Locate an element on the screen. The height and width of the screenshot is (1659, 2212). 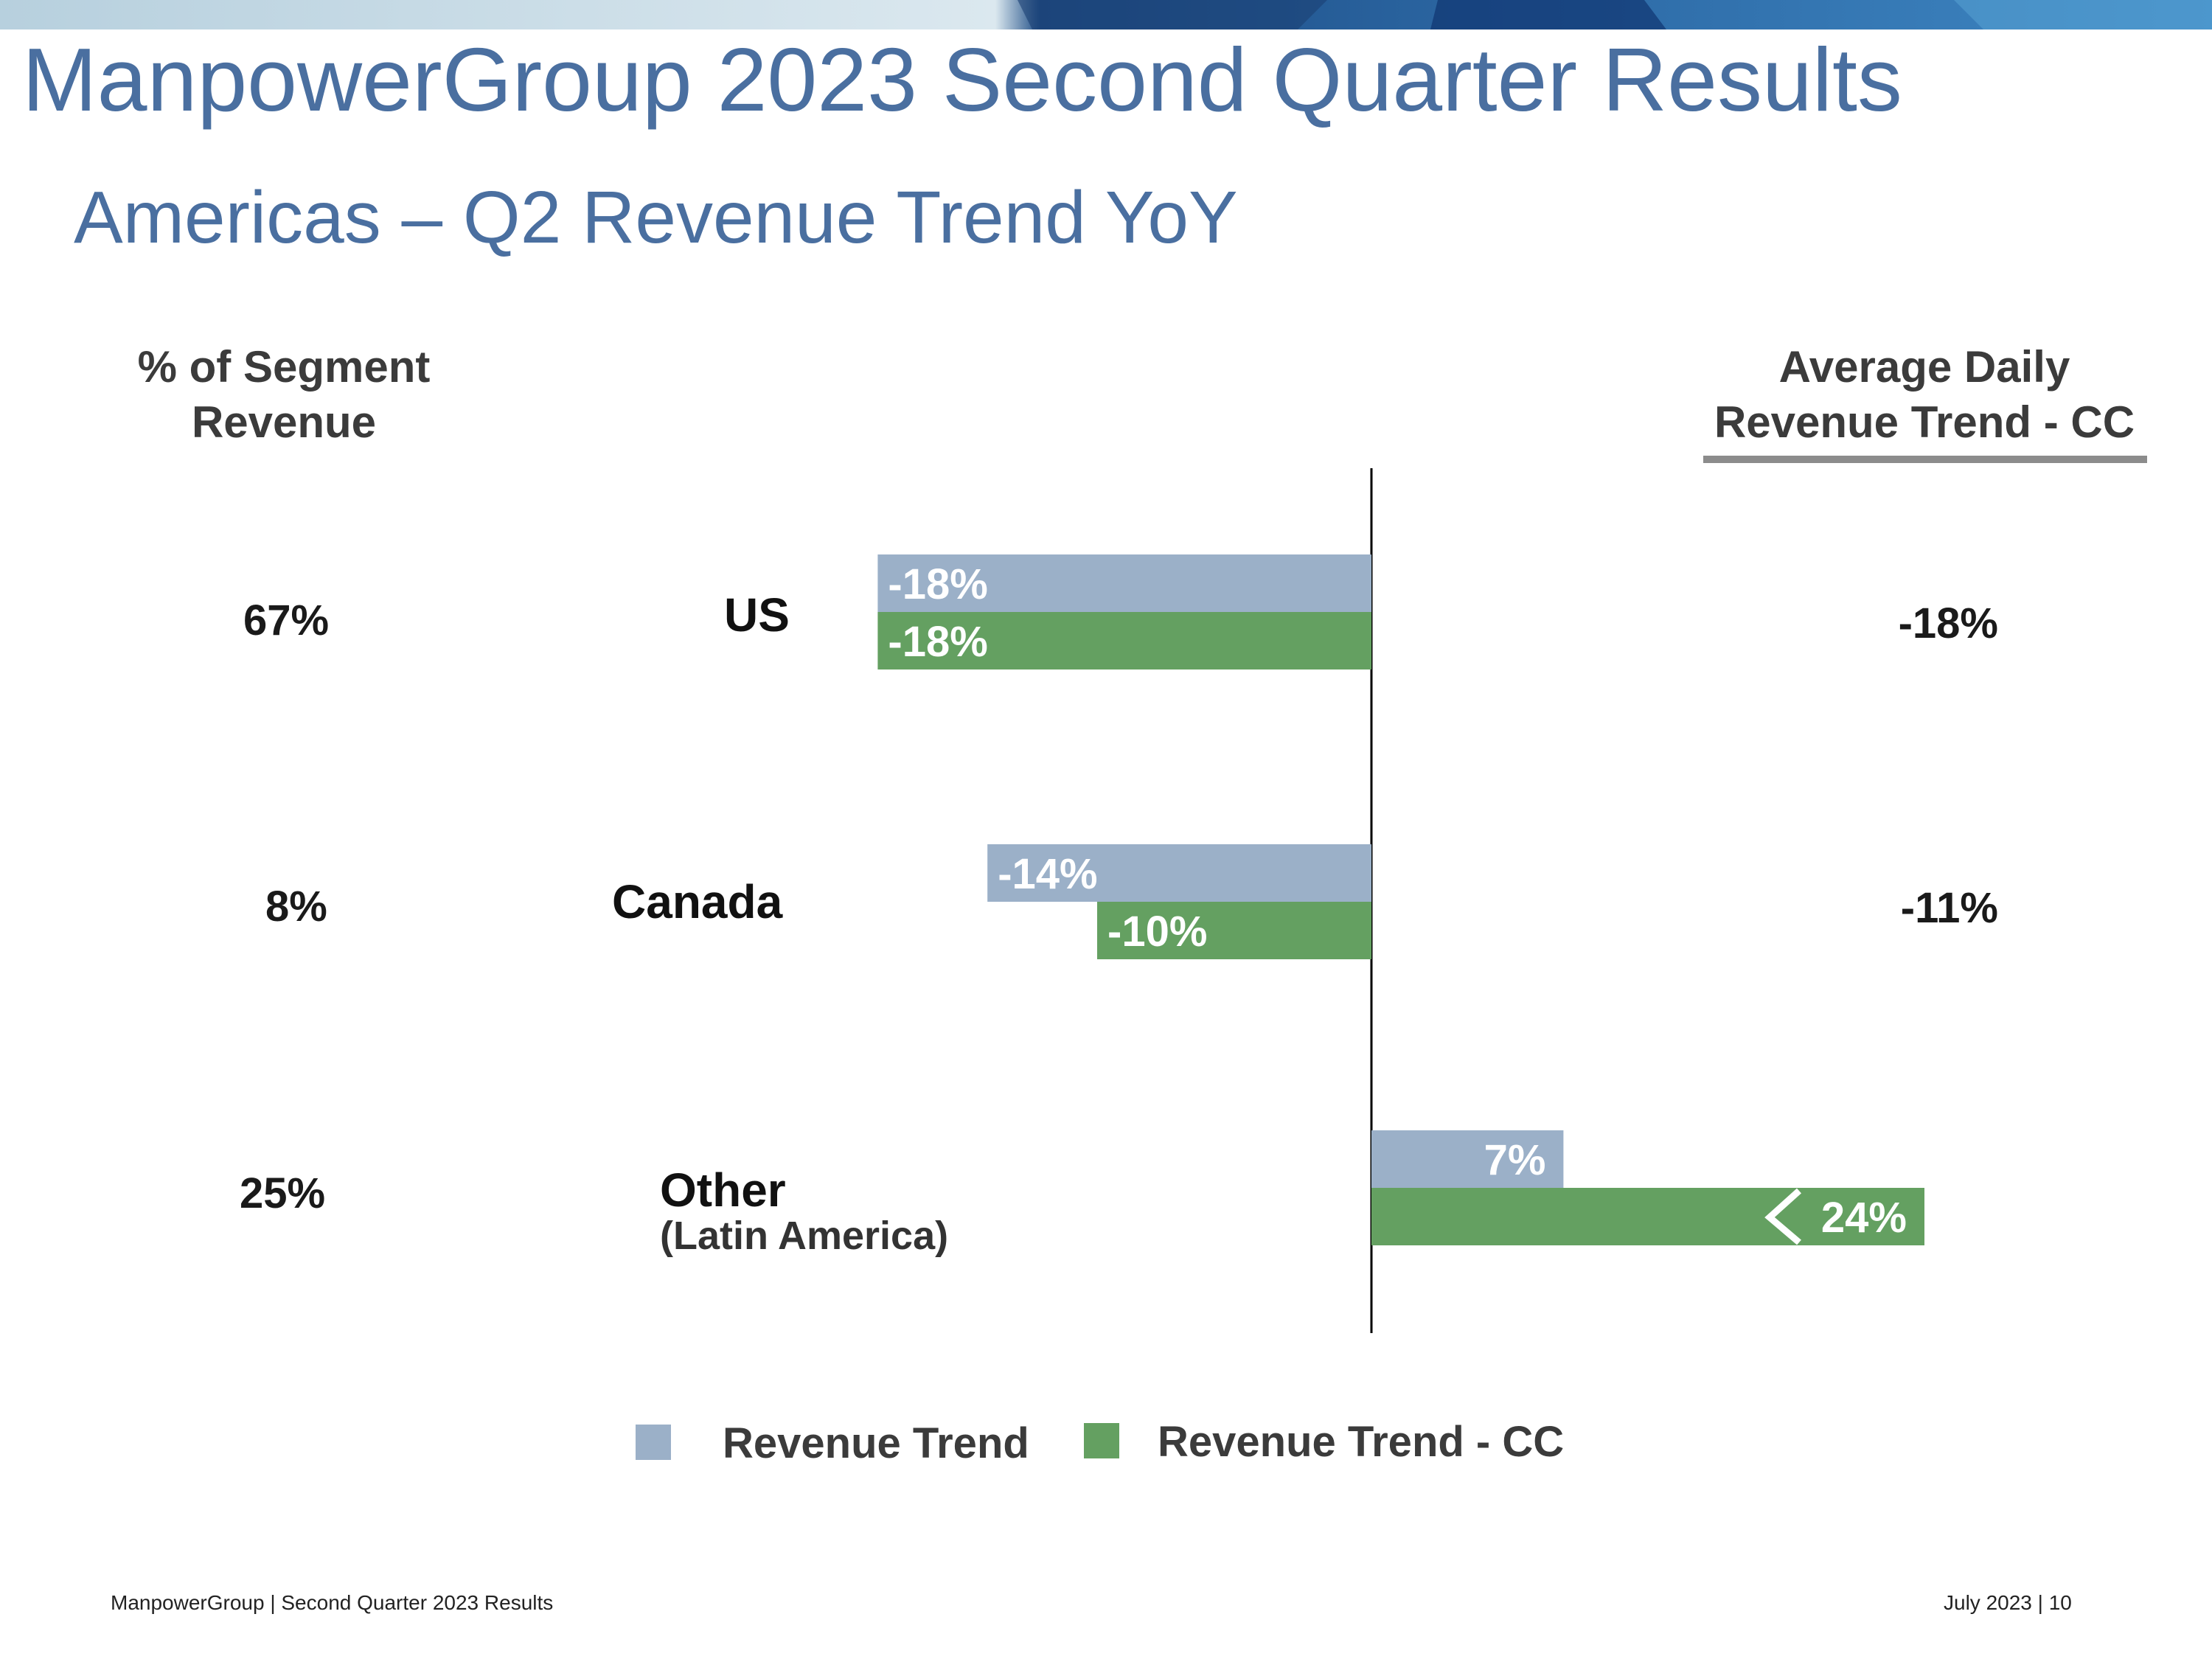
legend-label-revenue-trend: Revenue Trend is located at coordinates (876, 1443).